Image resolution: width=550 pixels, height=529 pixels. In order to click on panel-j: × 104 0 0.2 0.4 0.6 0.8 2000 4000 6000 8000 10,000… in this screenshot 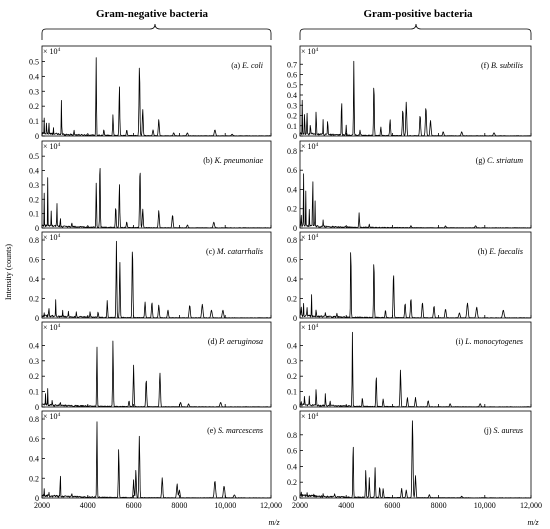, I will do `click(414, 460)`.